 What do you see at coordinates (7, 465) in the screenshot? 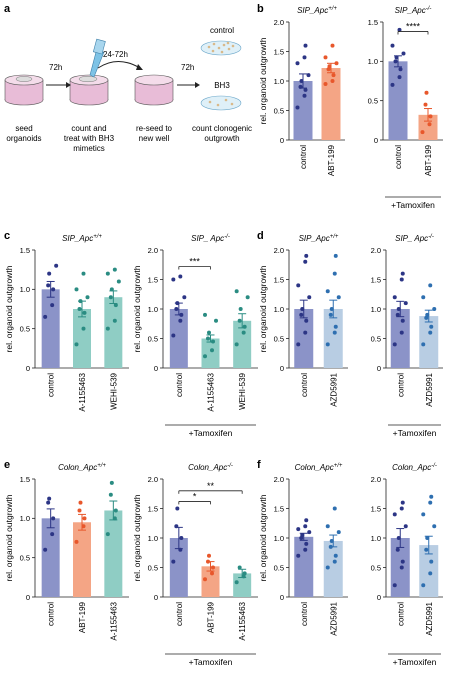
I see `panel-label-e: e` at bounding box center [7, 465].